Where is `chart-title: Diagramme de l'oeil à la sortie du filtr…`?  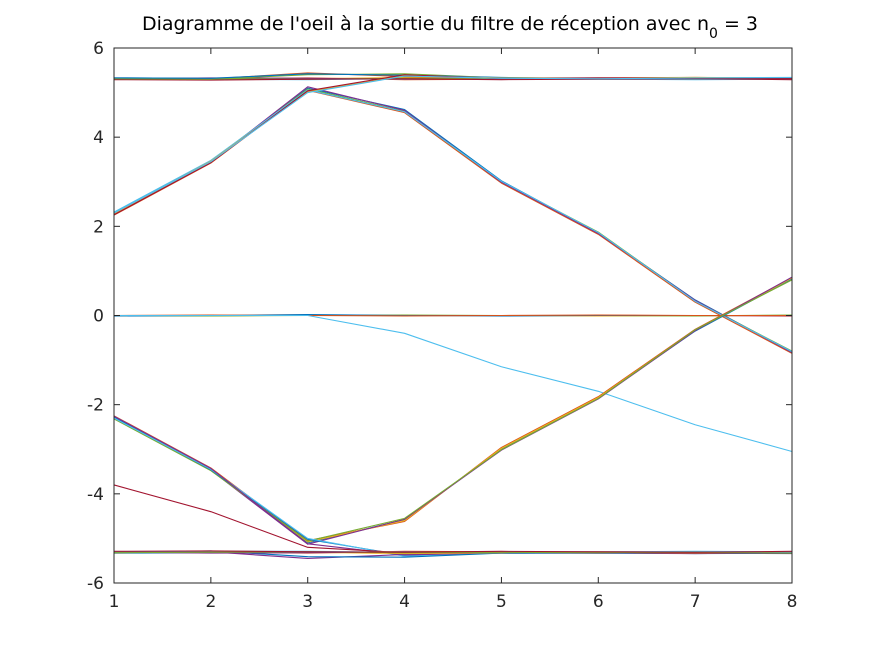 chart-title: Diagramme de l'oeil à la sortie du filtr… is located at coordinates (450, 27).